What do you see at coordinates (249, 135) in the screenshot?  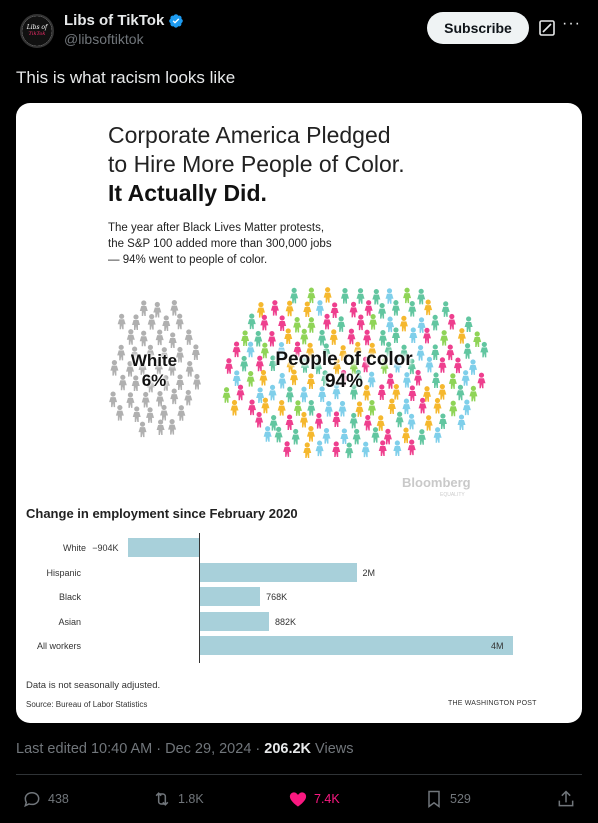 I see `graphic-title-line-1: Corporate America Pledged` at bounding box center [249, 135].